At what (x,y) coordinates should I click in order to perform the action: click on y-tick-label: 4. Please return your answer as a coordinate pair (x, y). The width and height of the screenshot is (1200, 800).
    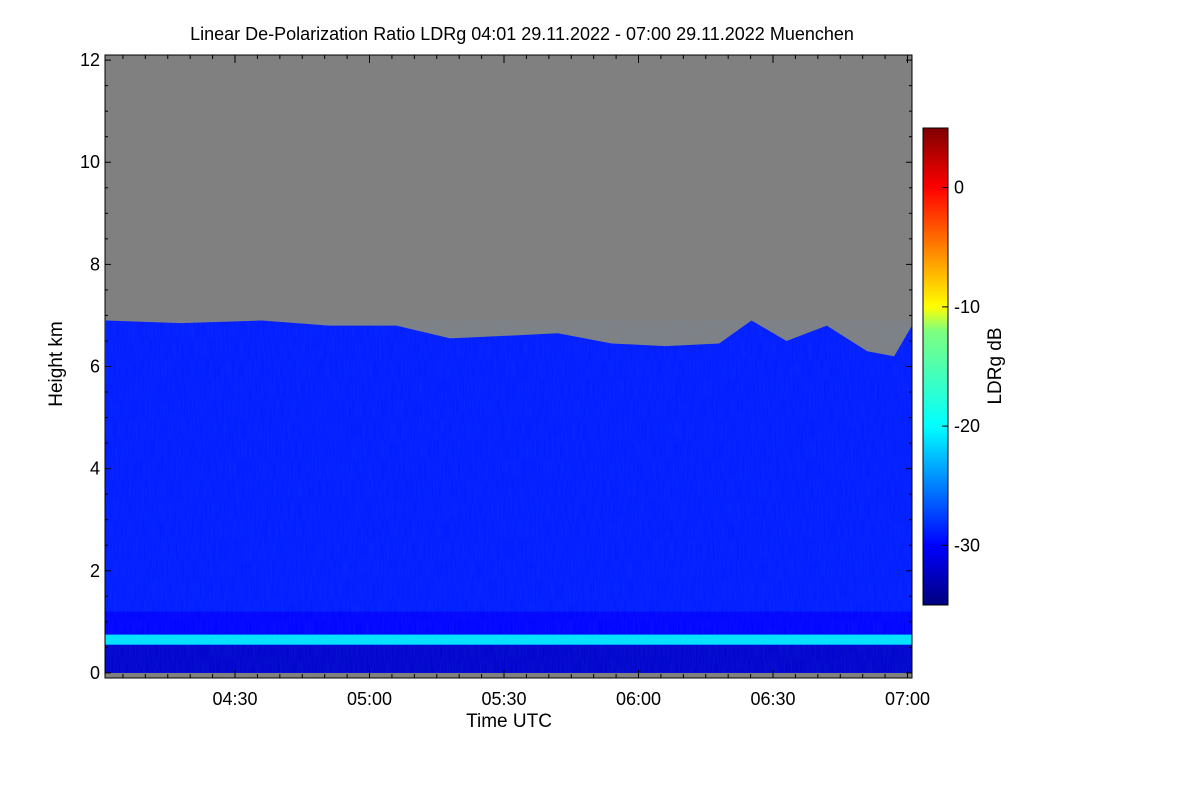
    Looking at the image, I should click on (95, 469).